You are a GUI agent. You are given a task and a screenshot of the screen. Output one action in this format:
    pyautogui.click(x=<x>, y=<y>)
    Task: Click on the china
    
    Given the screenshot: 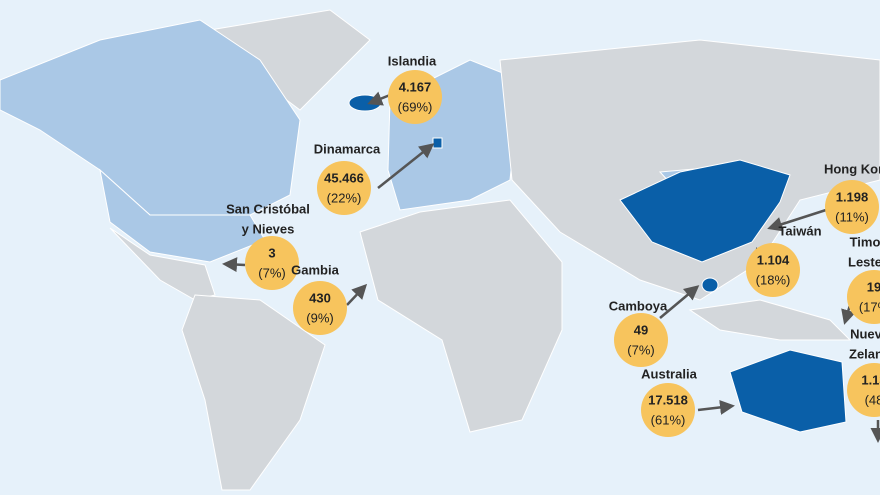 What is the action you would take?
    pyautogui.click(x=705, y=211)
    